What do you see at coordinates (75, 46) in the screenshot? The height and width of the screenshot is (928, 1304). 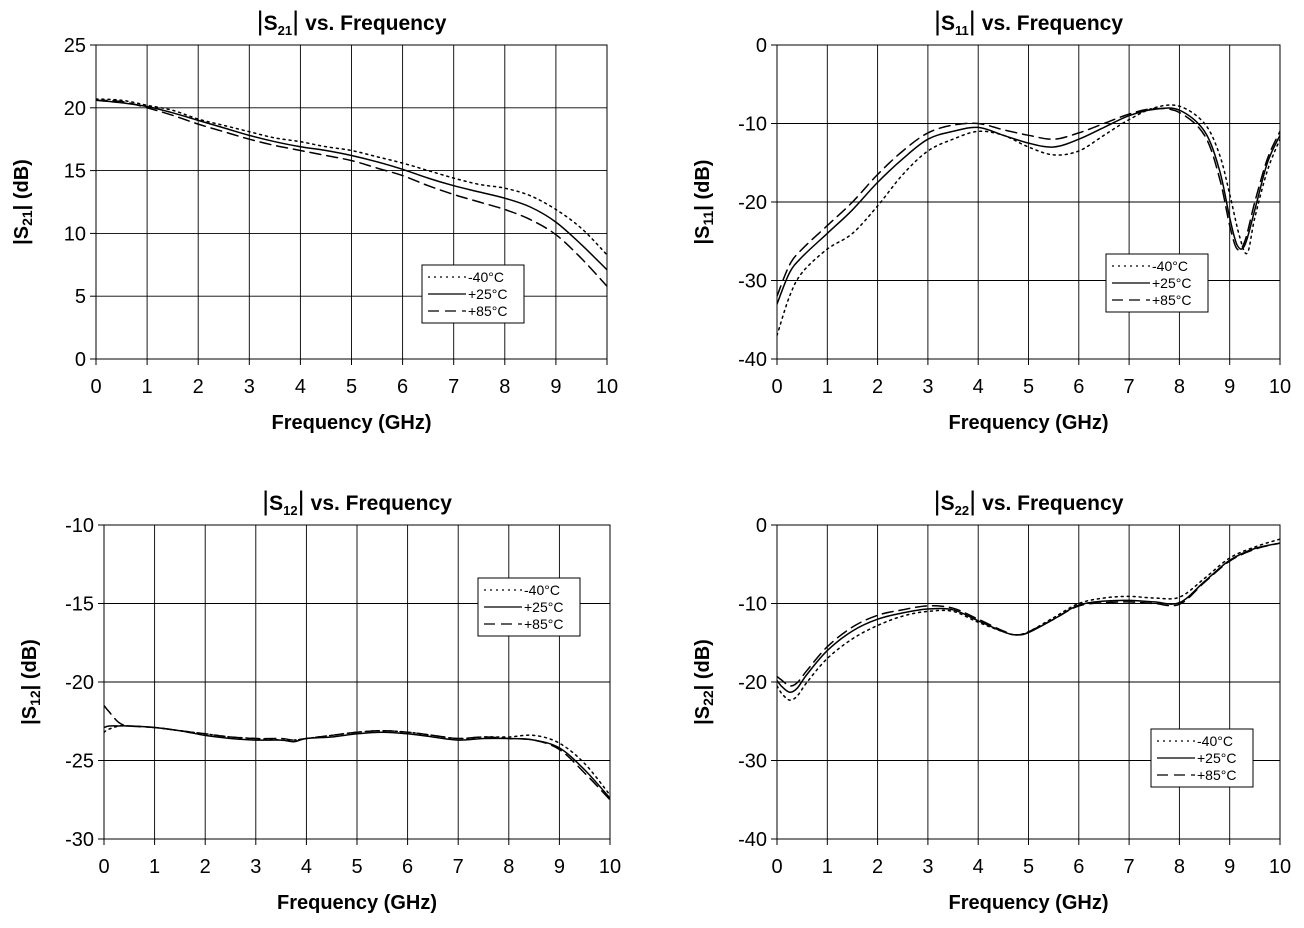 I see `y-tick-label: 25` at bounding box center [75, 46].